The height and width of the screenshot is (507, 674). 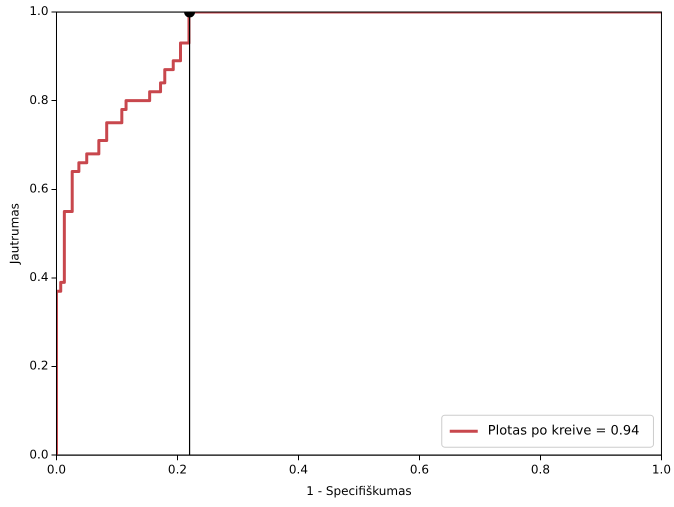 What do you see at coordinates (38, 454) in the screenshot?
I see `y-tick-label: 0.0` at bounding box center [38, 454].